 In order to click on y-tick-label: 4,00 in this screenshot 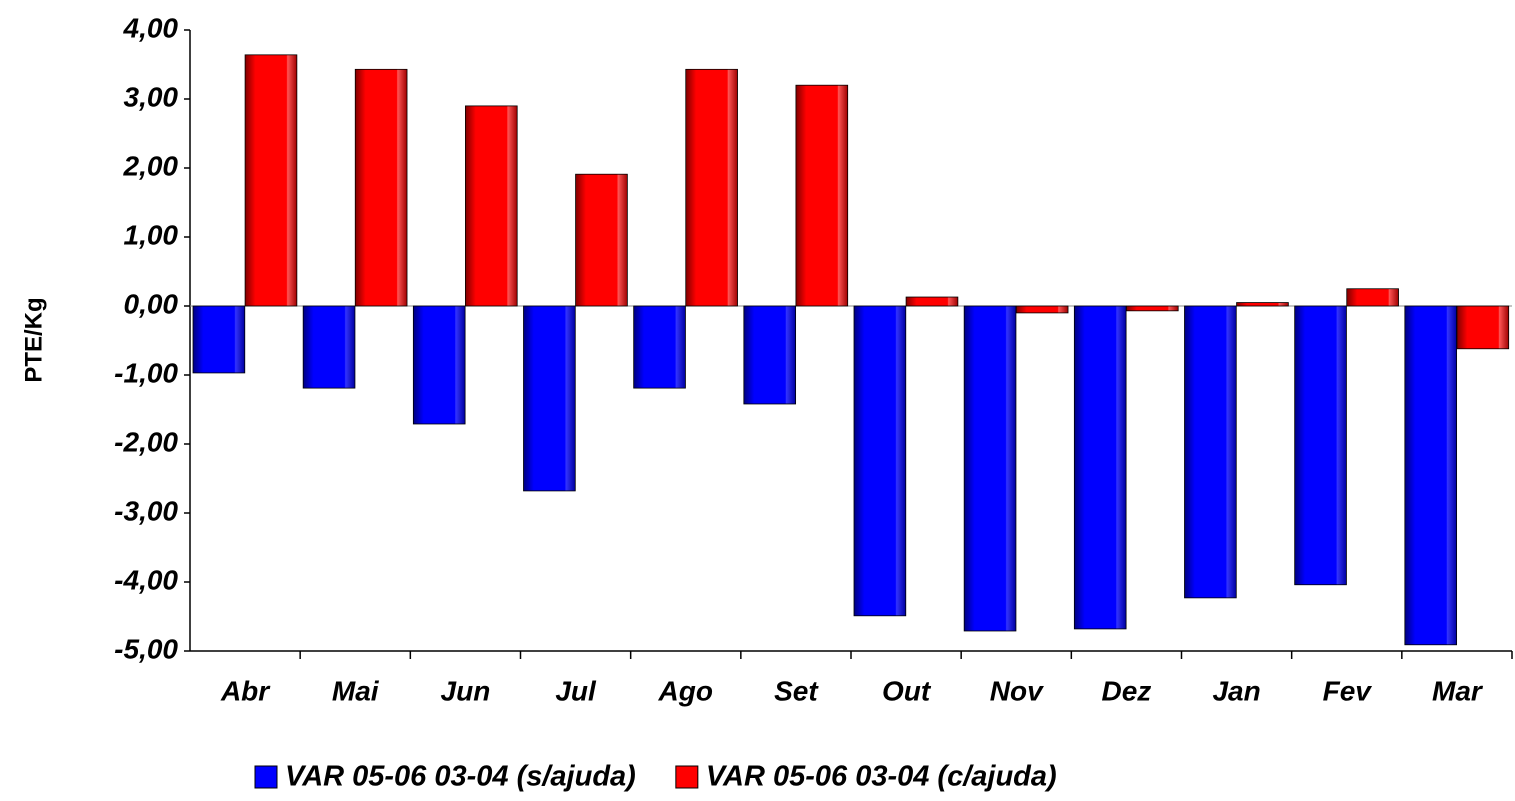, I will do `click(151, 27)`.